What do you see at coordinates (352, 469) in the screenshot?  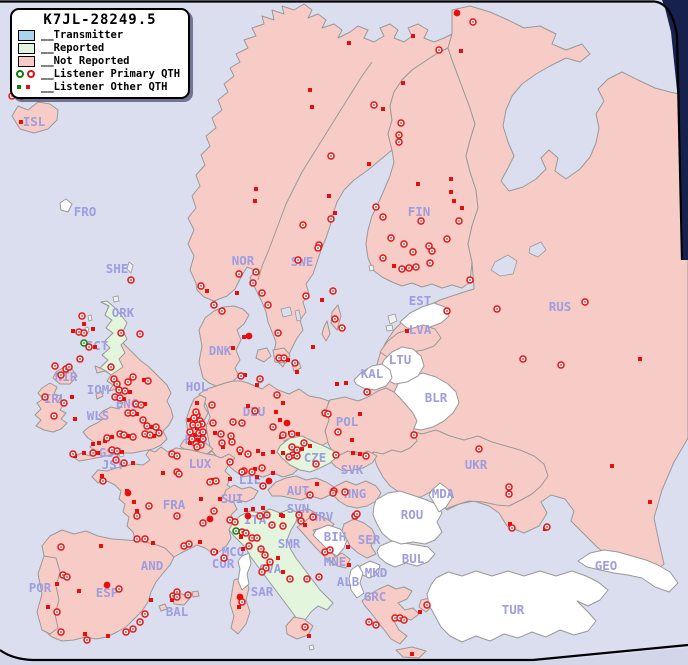 I see `country-label-svk: SVK` at bounding box center [352, 469].